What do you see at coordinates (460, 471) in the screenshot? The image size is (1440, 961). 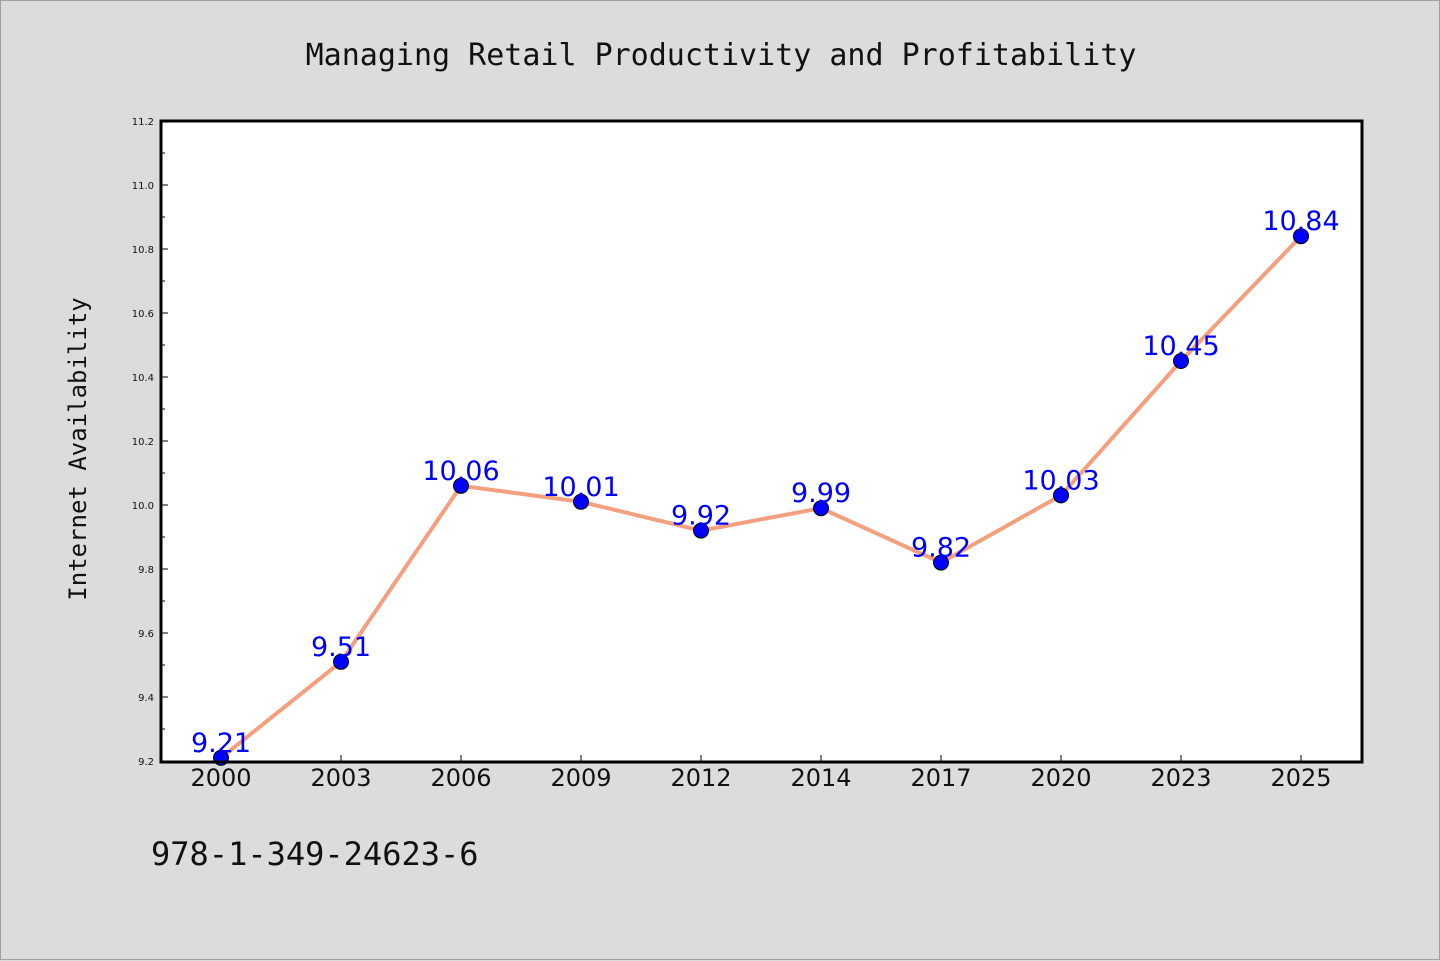 I see `data-label-2006: 10.06` at bounding box center [460, 471].